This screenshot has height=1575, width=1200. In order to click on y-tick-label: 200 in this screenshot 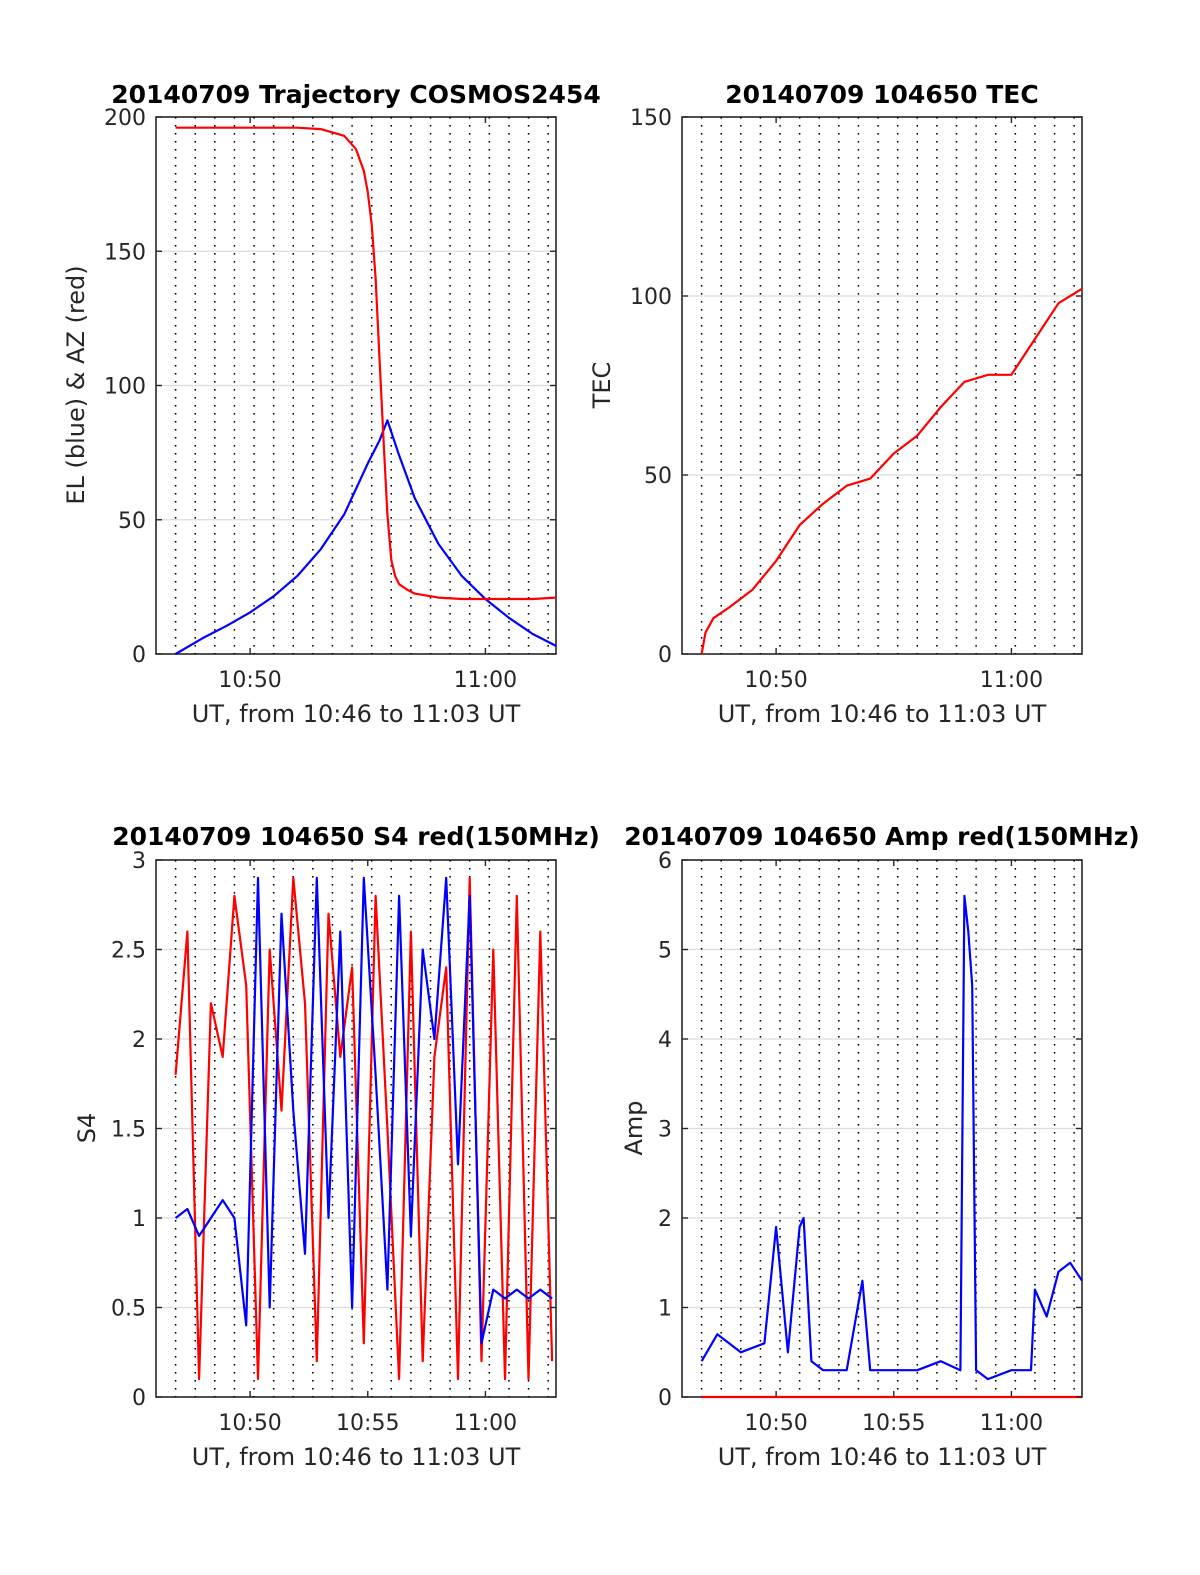, I will do `click(125, 118)`.